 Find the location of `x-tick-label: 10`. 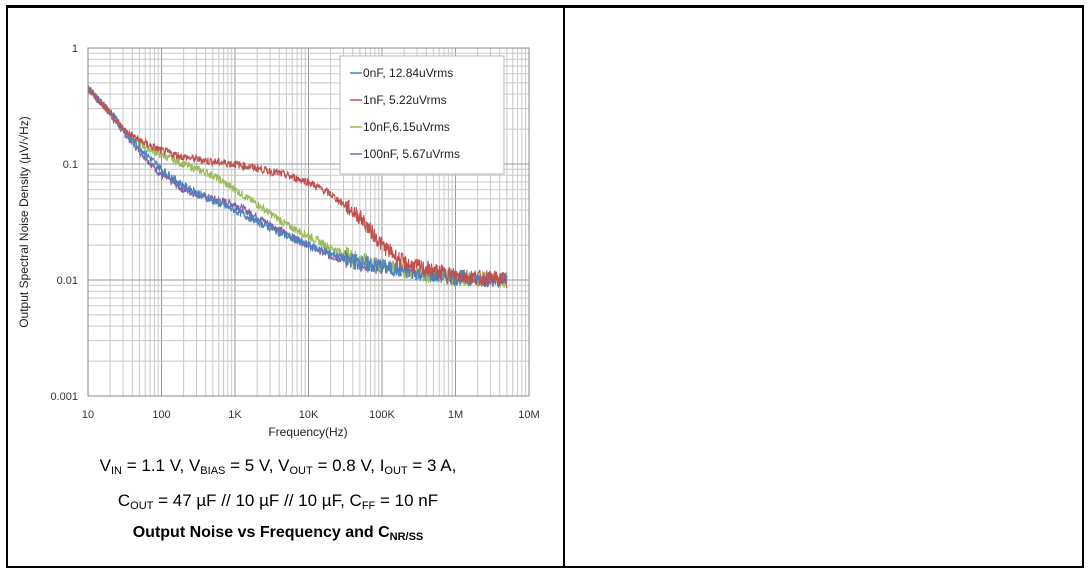

x-tick-label: 10 is located at coordinates (88, 415).